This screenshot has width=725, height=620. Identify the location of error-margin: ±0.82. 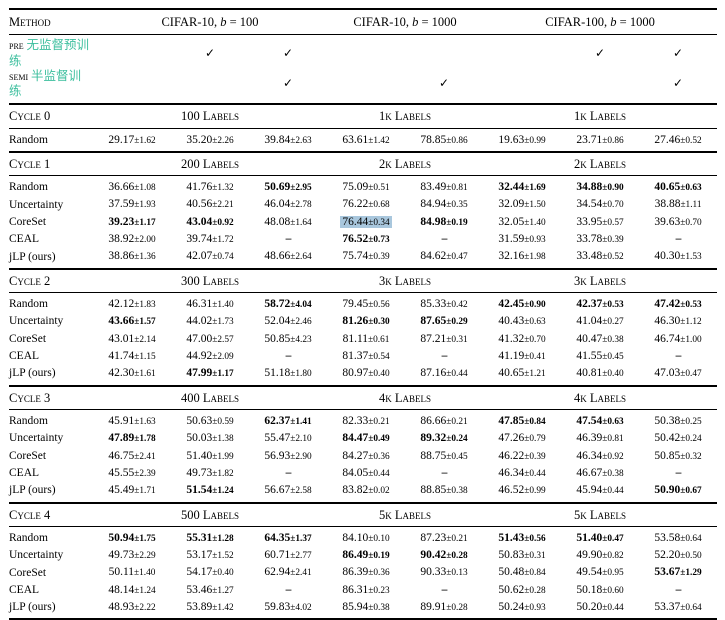
(613, 556).